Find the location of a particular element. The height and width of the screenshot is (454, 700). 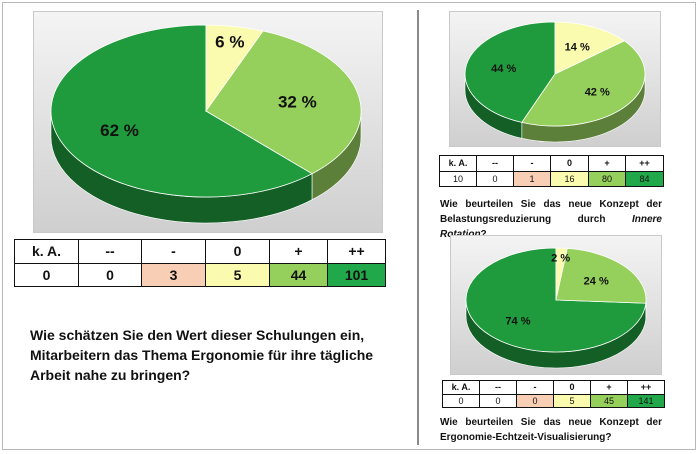

chart-3-pie: 74 % 2 % 24 % is located at coordinates (556, 308).